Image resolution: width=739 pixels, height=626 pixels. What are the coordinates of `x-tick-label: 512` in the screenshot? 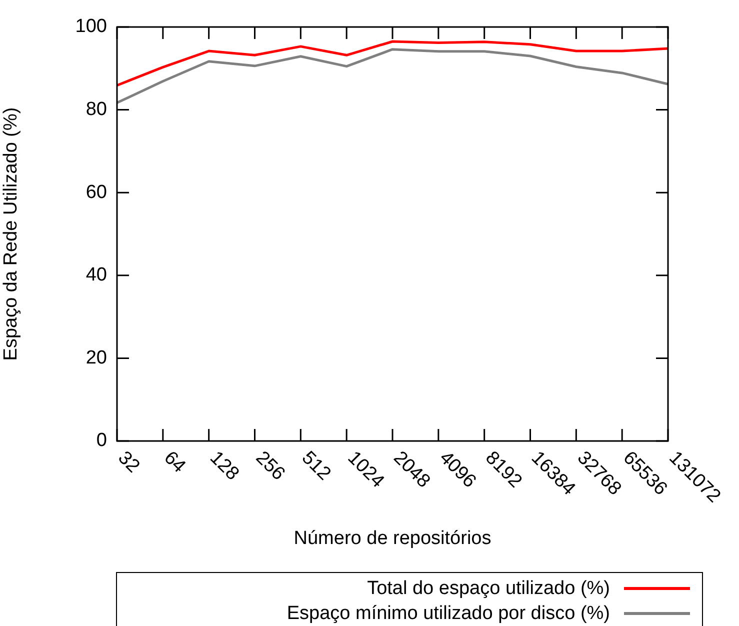 It's located at (316, 466).